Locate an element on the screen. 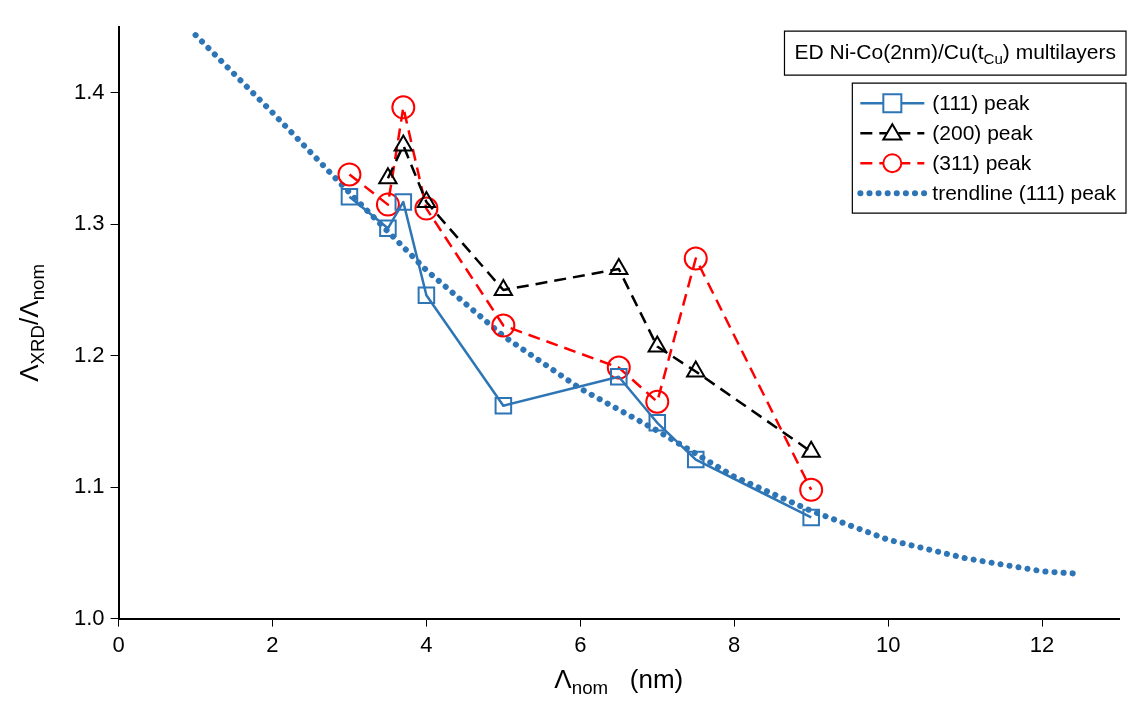 The image size is (1140, 723). y-tick-label: 1.1 is located at coordinates (89, 486).